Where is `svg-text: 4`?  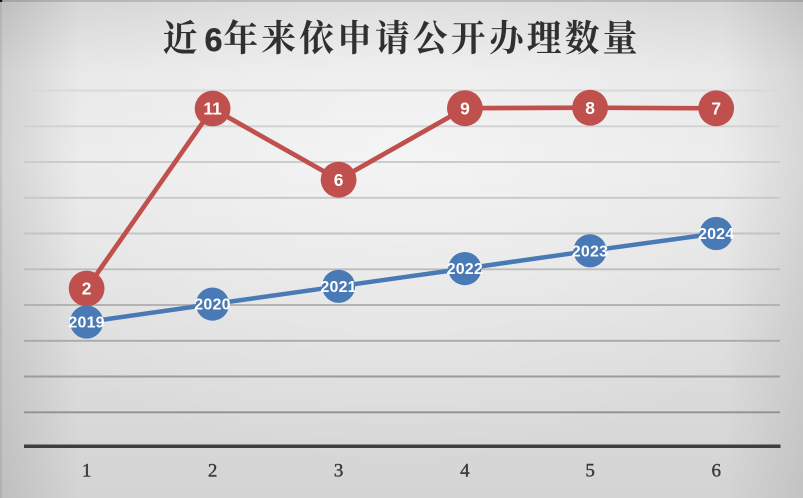 svg-text: 4 is located at coordinates (465, 471).